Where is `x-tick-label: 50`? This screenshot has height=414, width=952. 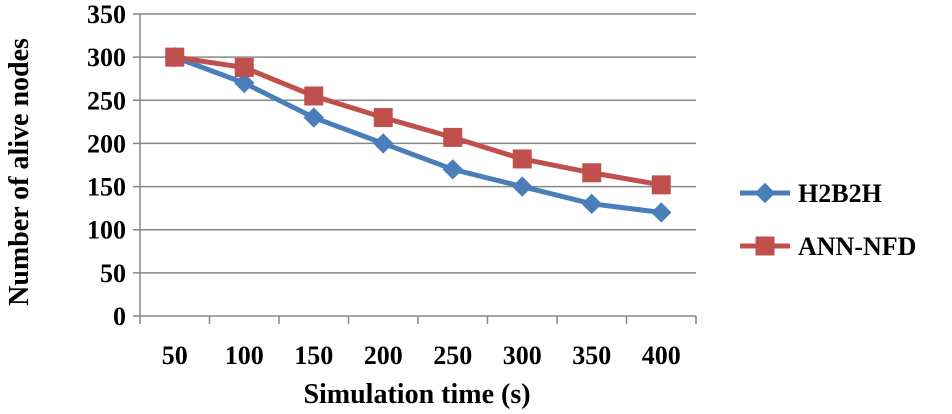 x-tick-label: 50 is located at coordinates (175, 355).